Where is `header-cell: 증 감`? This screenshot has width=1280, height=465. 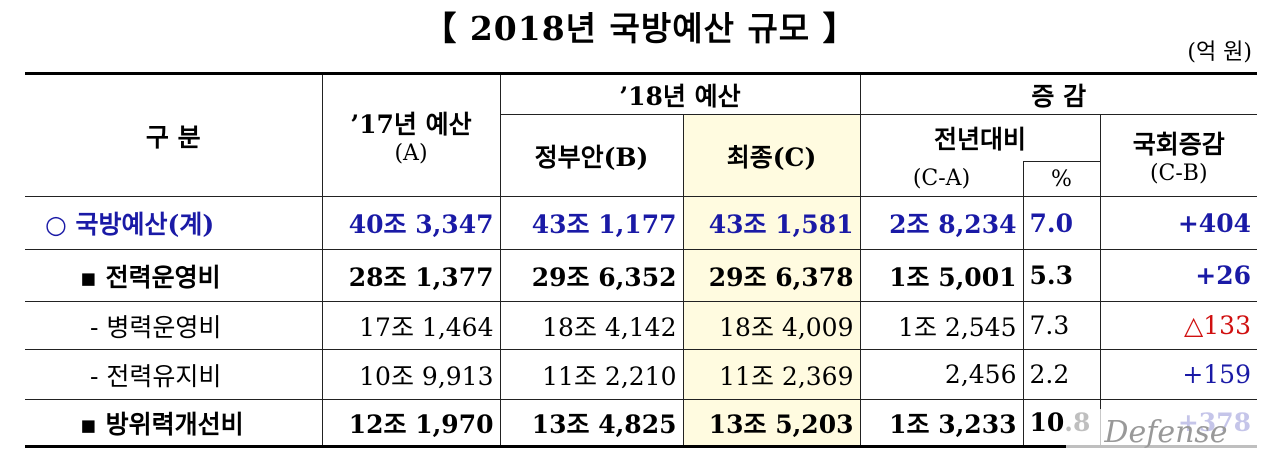 header-cell: 증 감 is located at coordinates (1058, 94).